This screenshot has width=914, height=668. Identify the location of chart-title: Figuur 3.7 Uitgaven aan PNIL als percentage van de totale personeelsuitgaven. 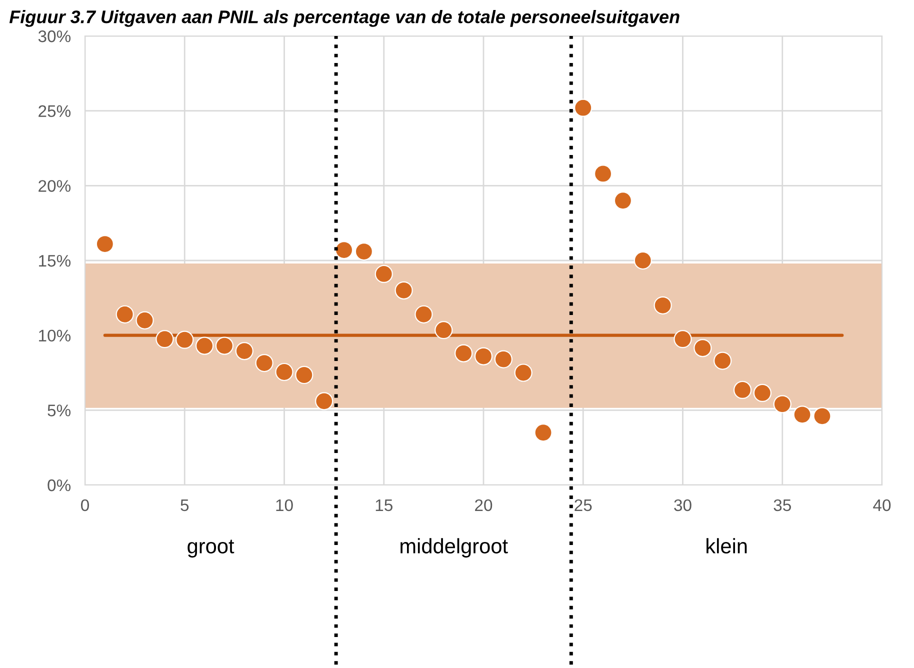
(344, 18).